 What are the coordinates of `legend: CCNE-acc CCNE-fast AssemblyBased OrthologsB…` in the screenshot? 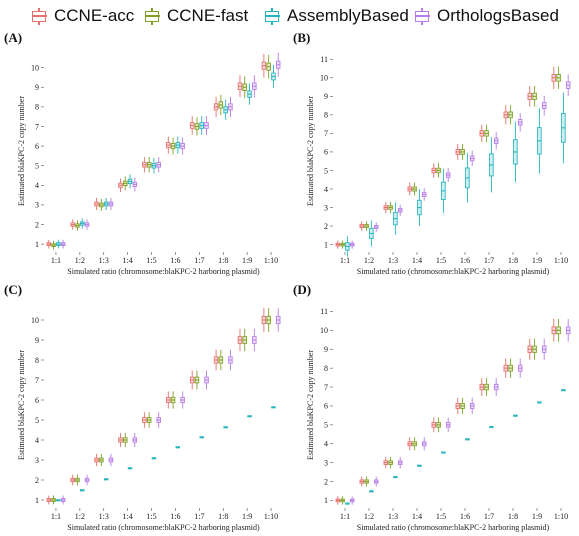 It's located at (289, 19).